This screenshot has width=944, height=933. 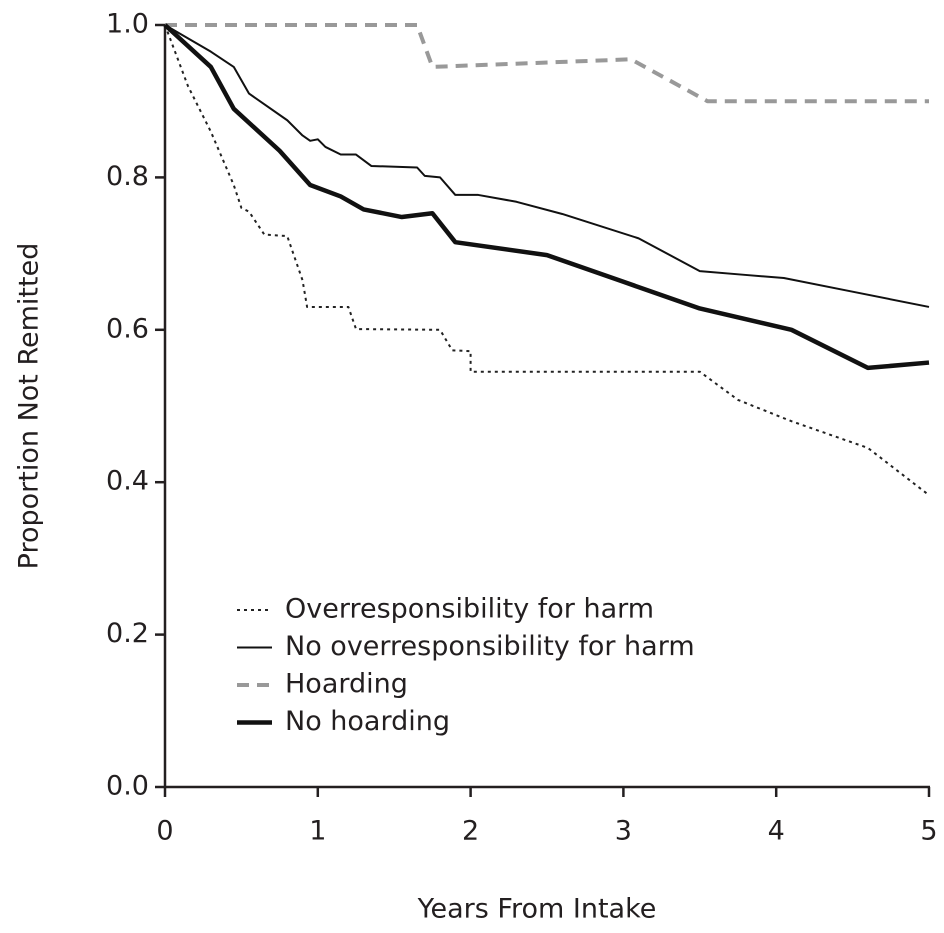 What do you see at coordinates (623, 831) in the screenshot?
I see `x-tick-label: 3` at bounding box center [623, 831].